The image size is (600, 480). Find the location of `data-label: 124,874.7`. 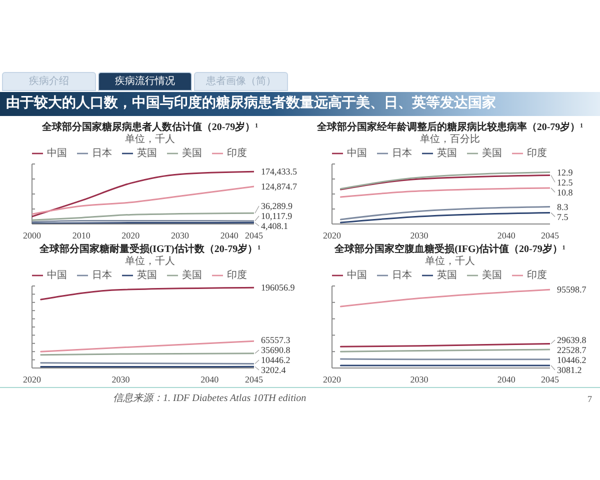

data-label: 124,874.7 is located at coordinates (279, 187).